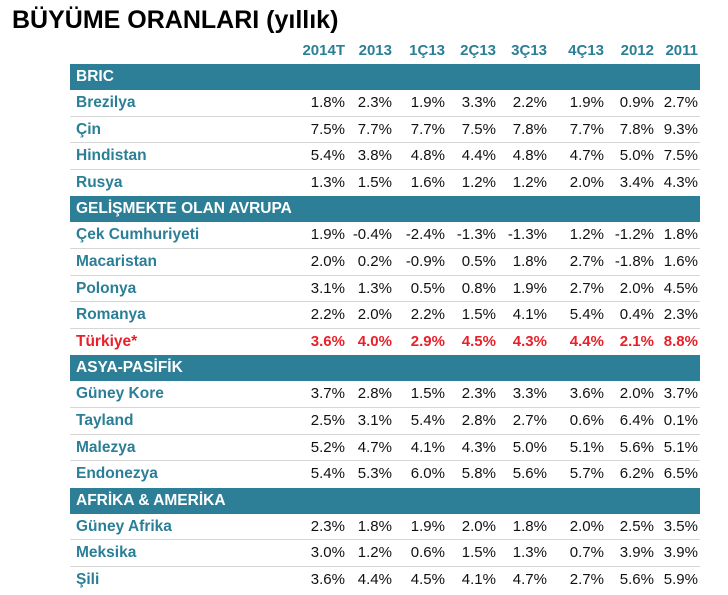  I want to click on growth-value: 5.6%, so click(636, 447).